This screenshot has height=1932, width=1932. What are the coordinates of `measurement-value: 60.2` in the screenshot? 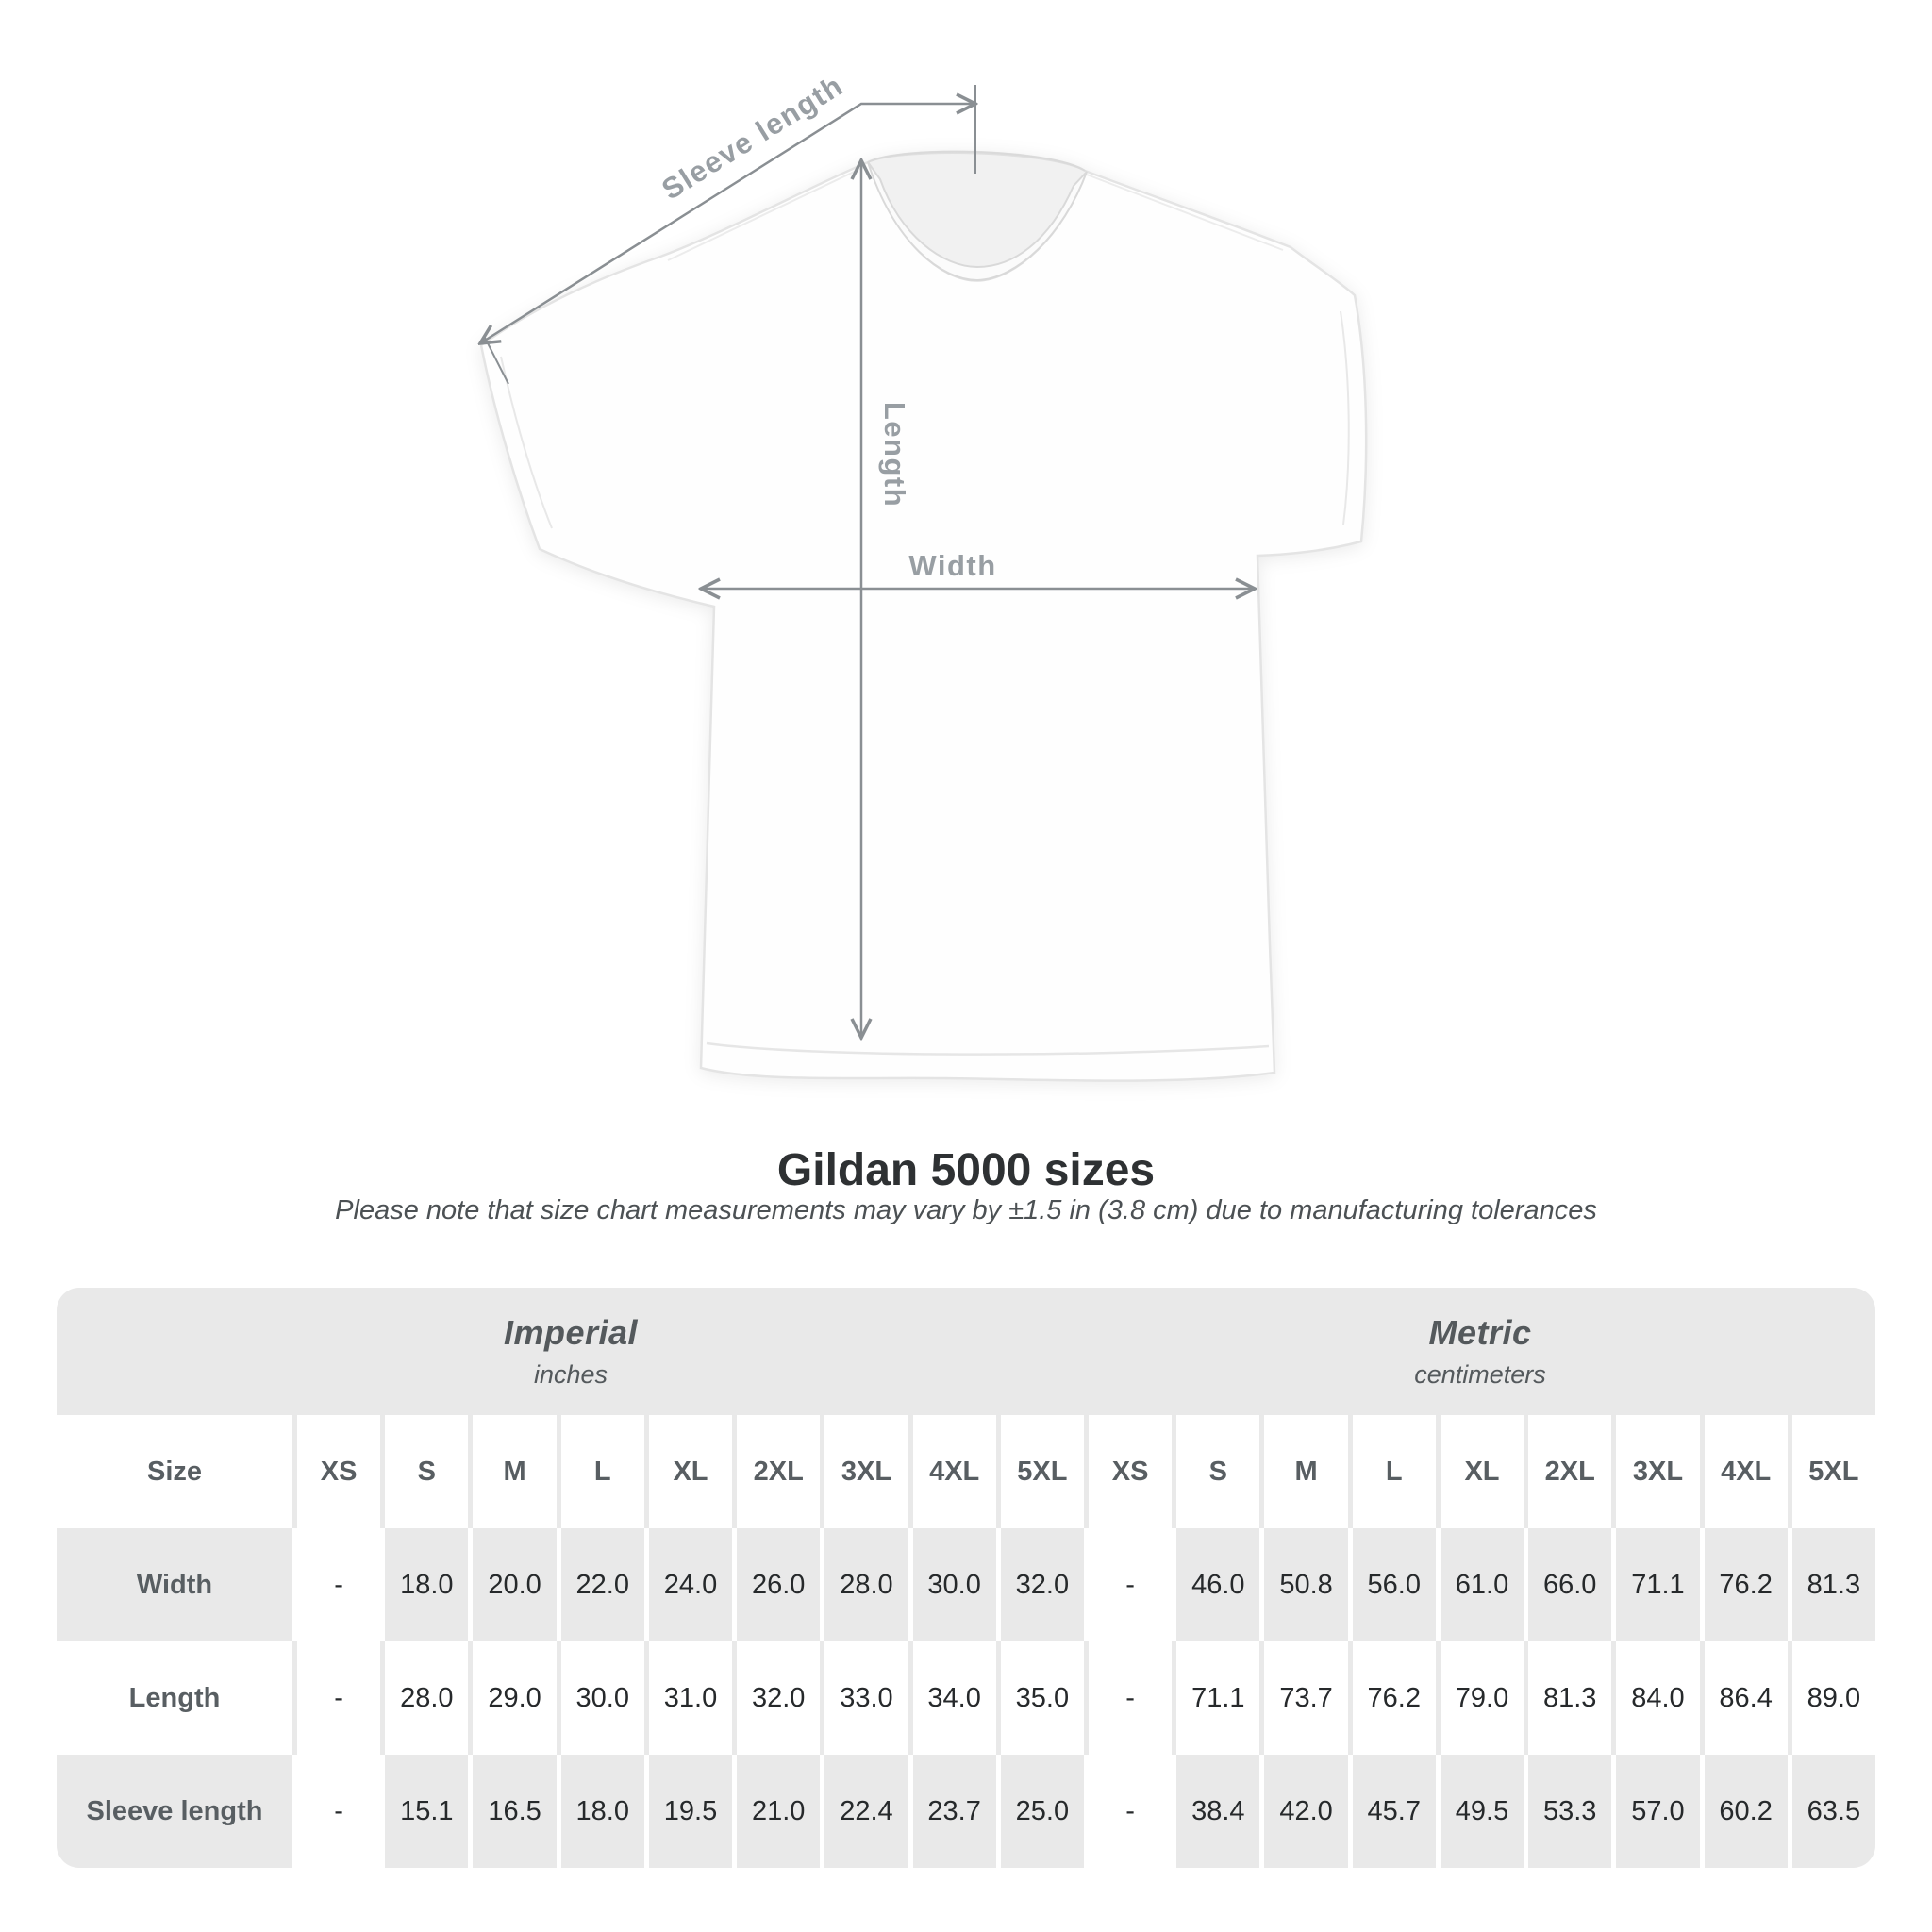 It's located at (1746, 1812).